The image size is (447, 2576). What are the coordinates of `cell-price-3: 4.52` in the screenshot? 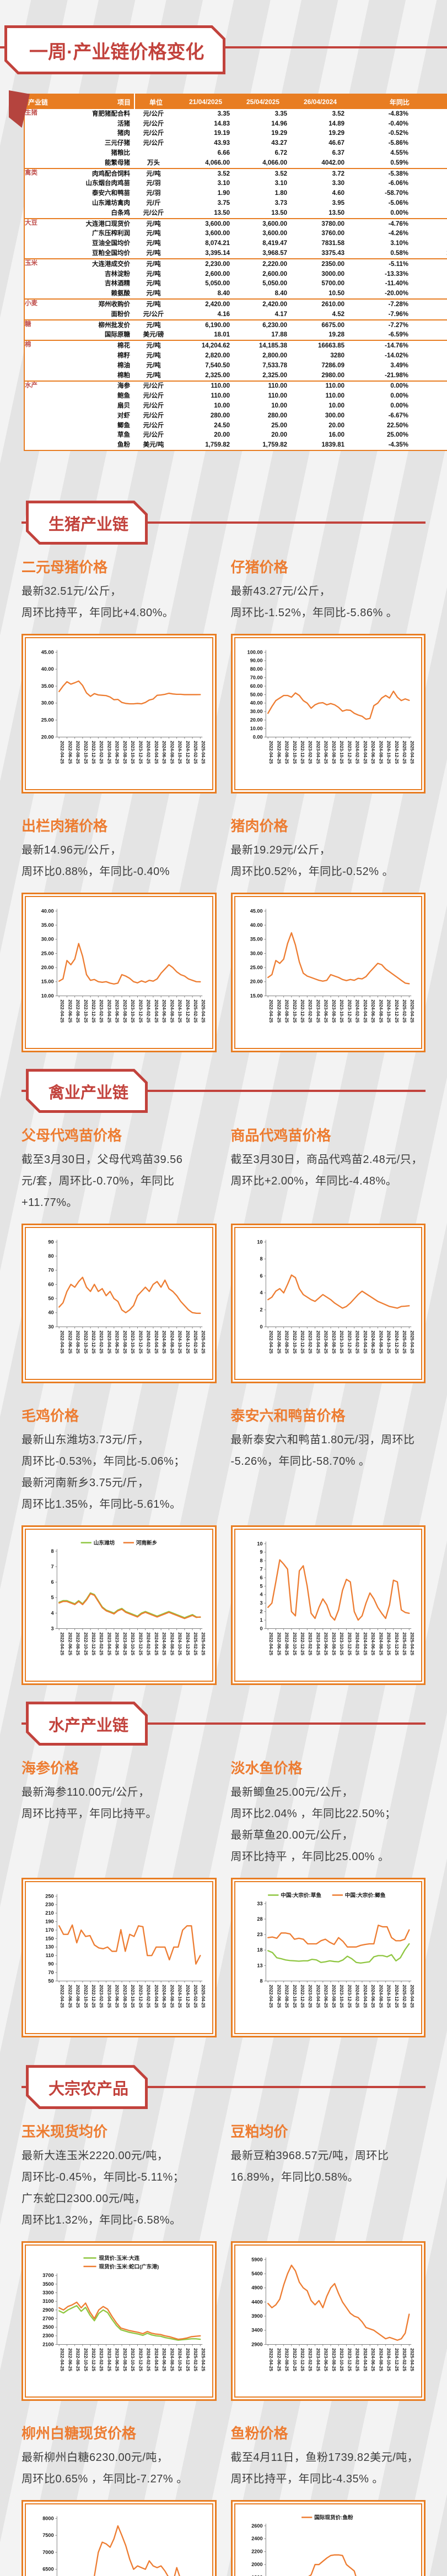 It's located at (338, 314).